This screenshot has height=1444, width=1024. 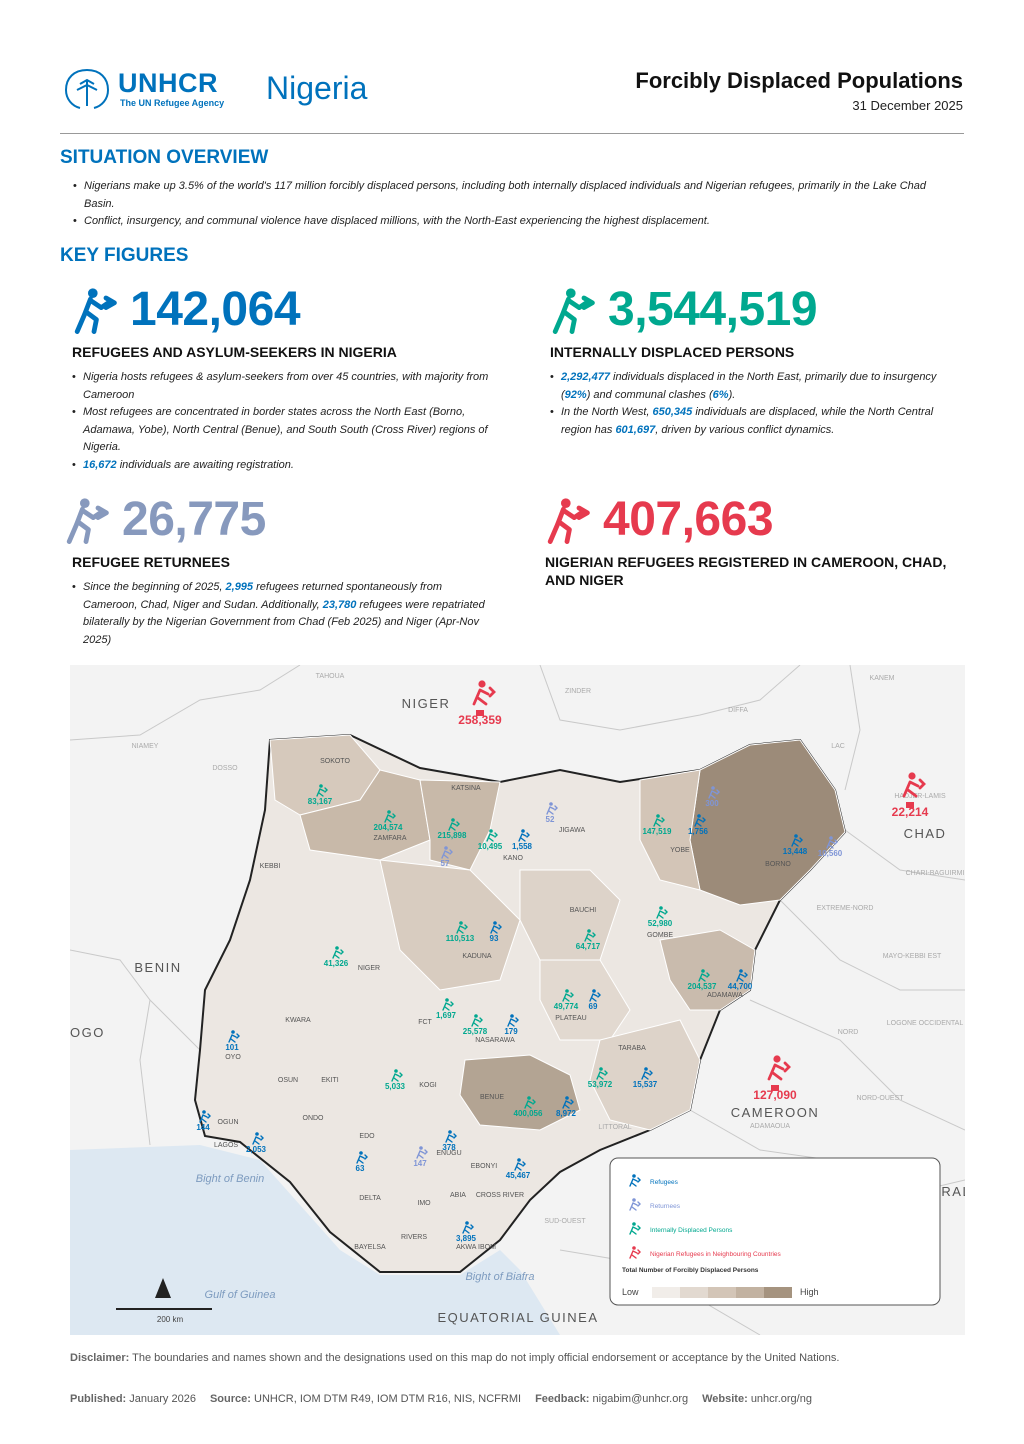 What do you see at coordinates (513, 858) in the screenshot?
I see `state-name: KANO` at bounding box center [513, 858].